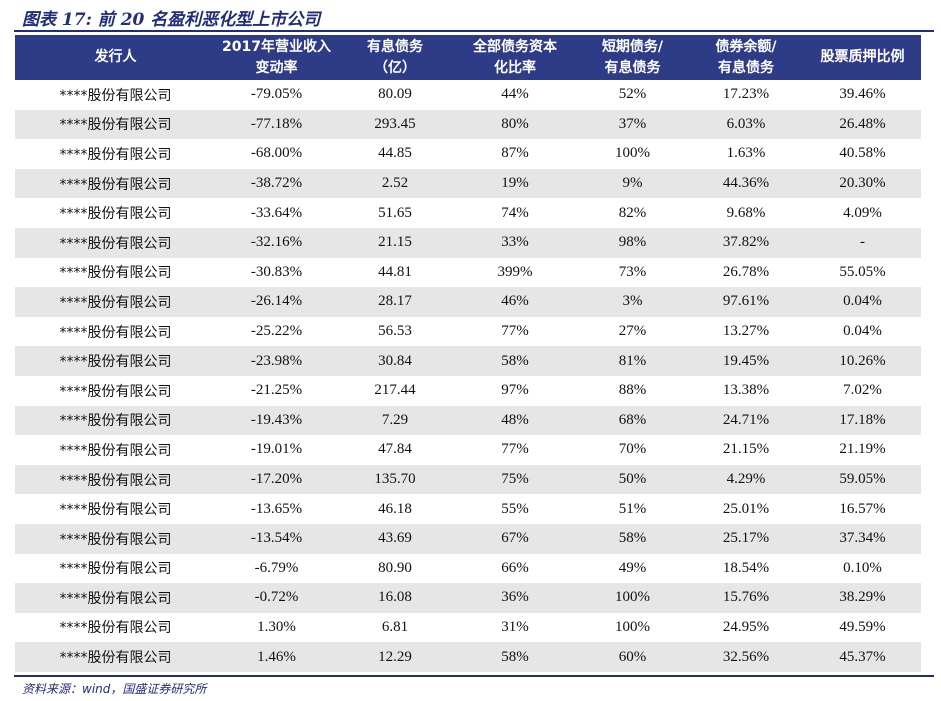 The image size is (941, 701). What do you see at coordinates (515, 657) in the screenshot?
I see `cell-debt-cap-ratio: 58%` at bounding box center [515, 657].